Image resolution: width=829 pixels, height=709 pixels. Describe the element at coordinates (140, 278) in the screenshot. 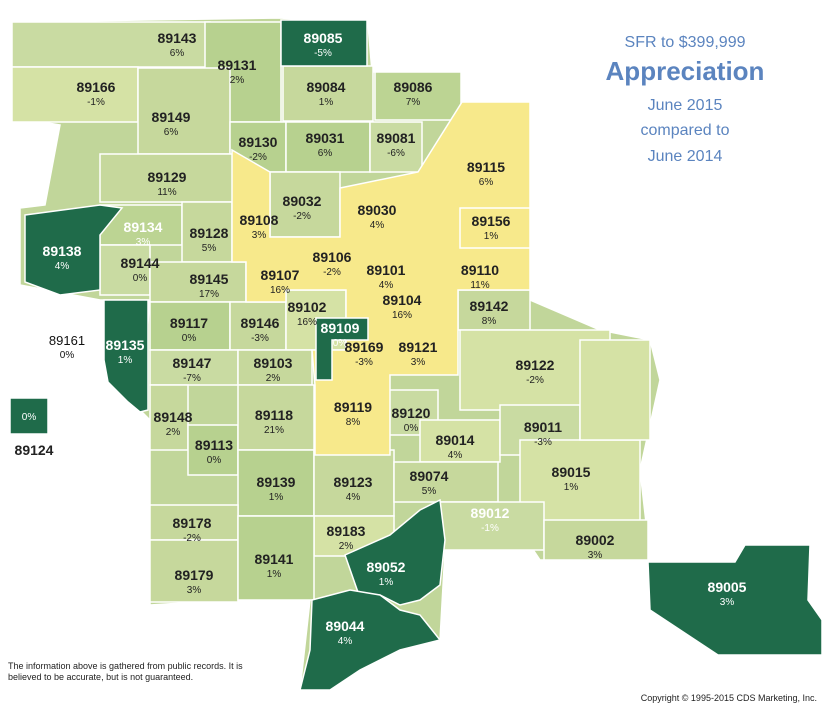

I see `label-89144-pct: 0%` at that location.